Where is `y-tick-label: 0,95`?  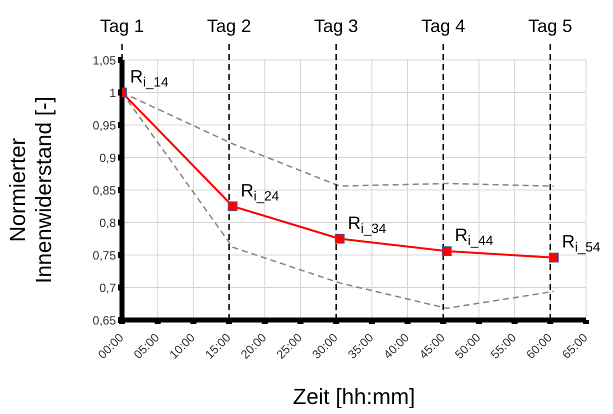
y-tick-label: 0,95 is located at coordinates (104, 125).